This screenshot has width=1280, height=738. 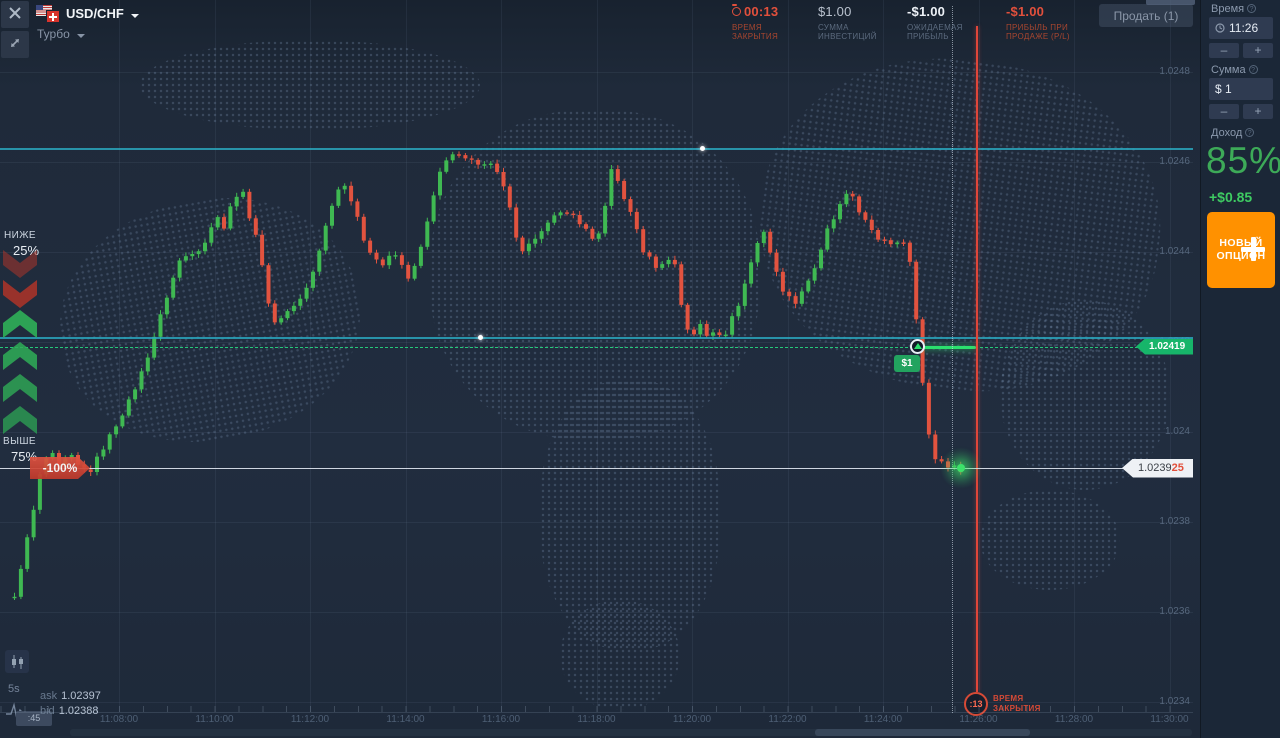 I want to click on collapse-button, so click(x=15, y=44).